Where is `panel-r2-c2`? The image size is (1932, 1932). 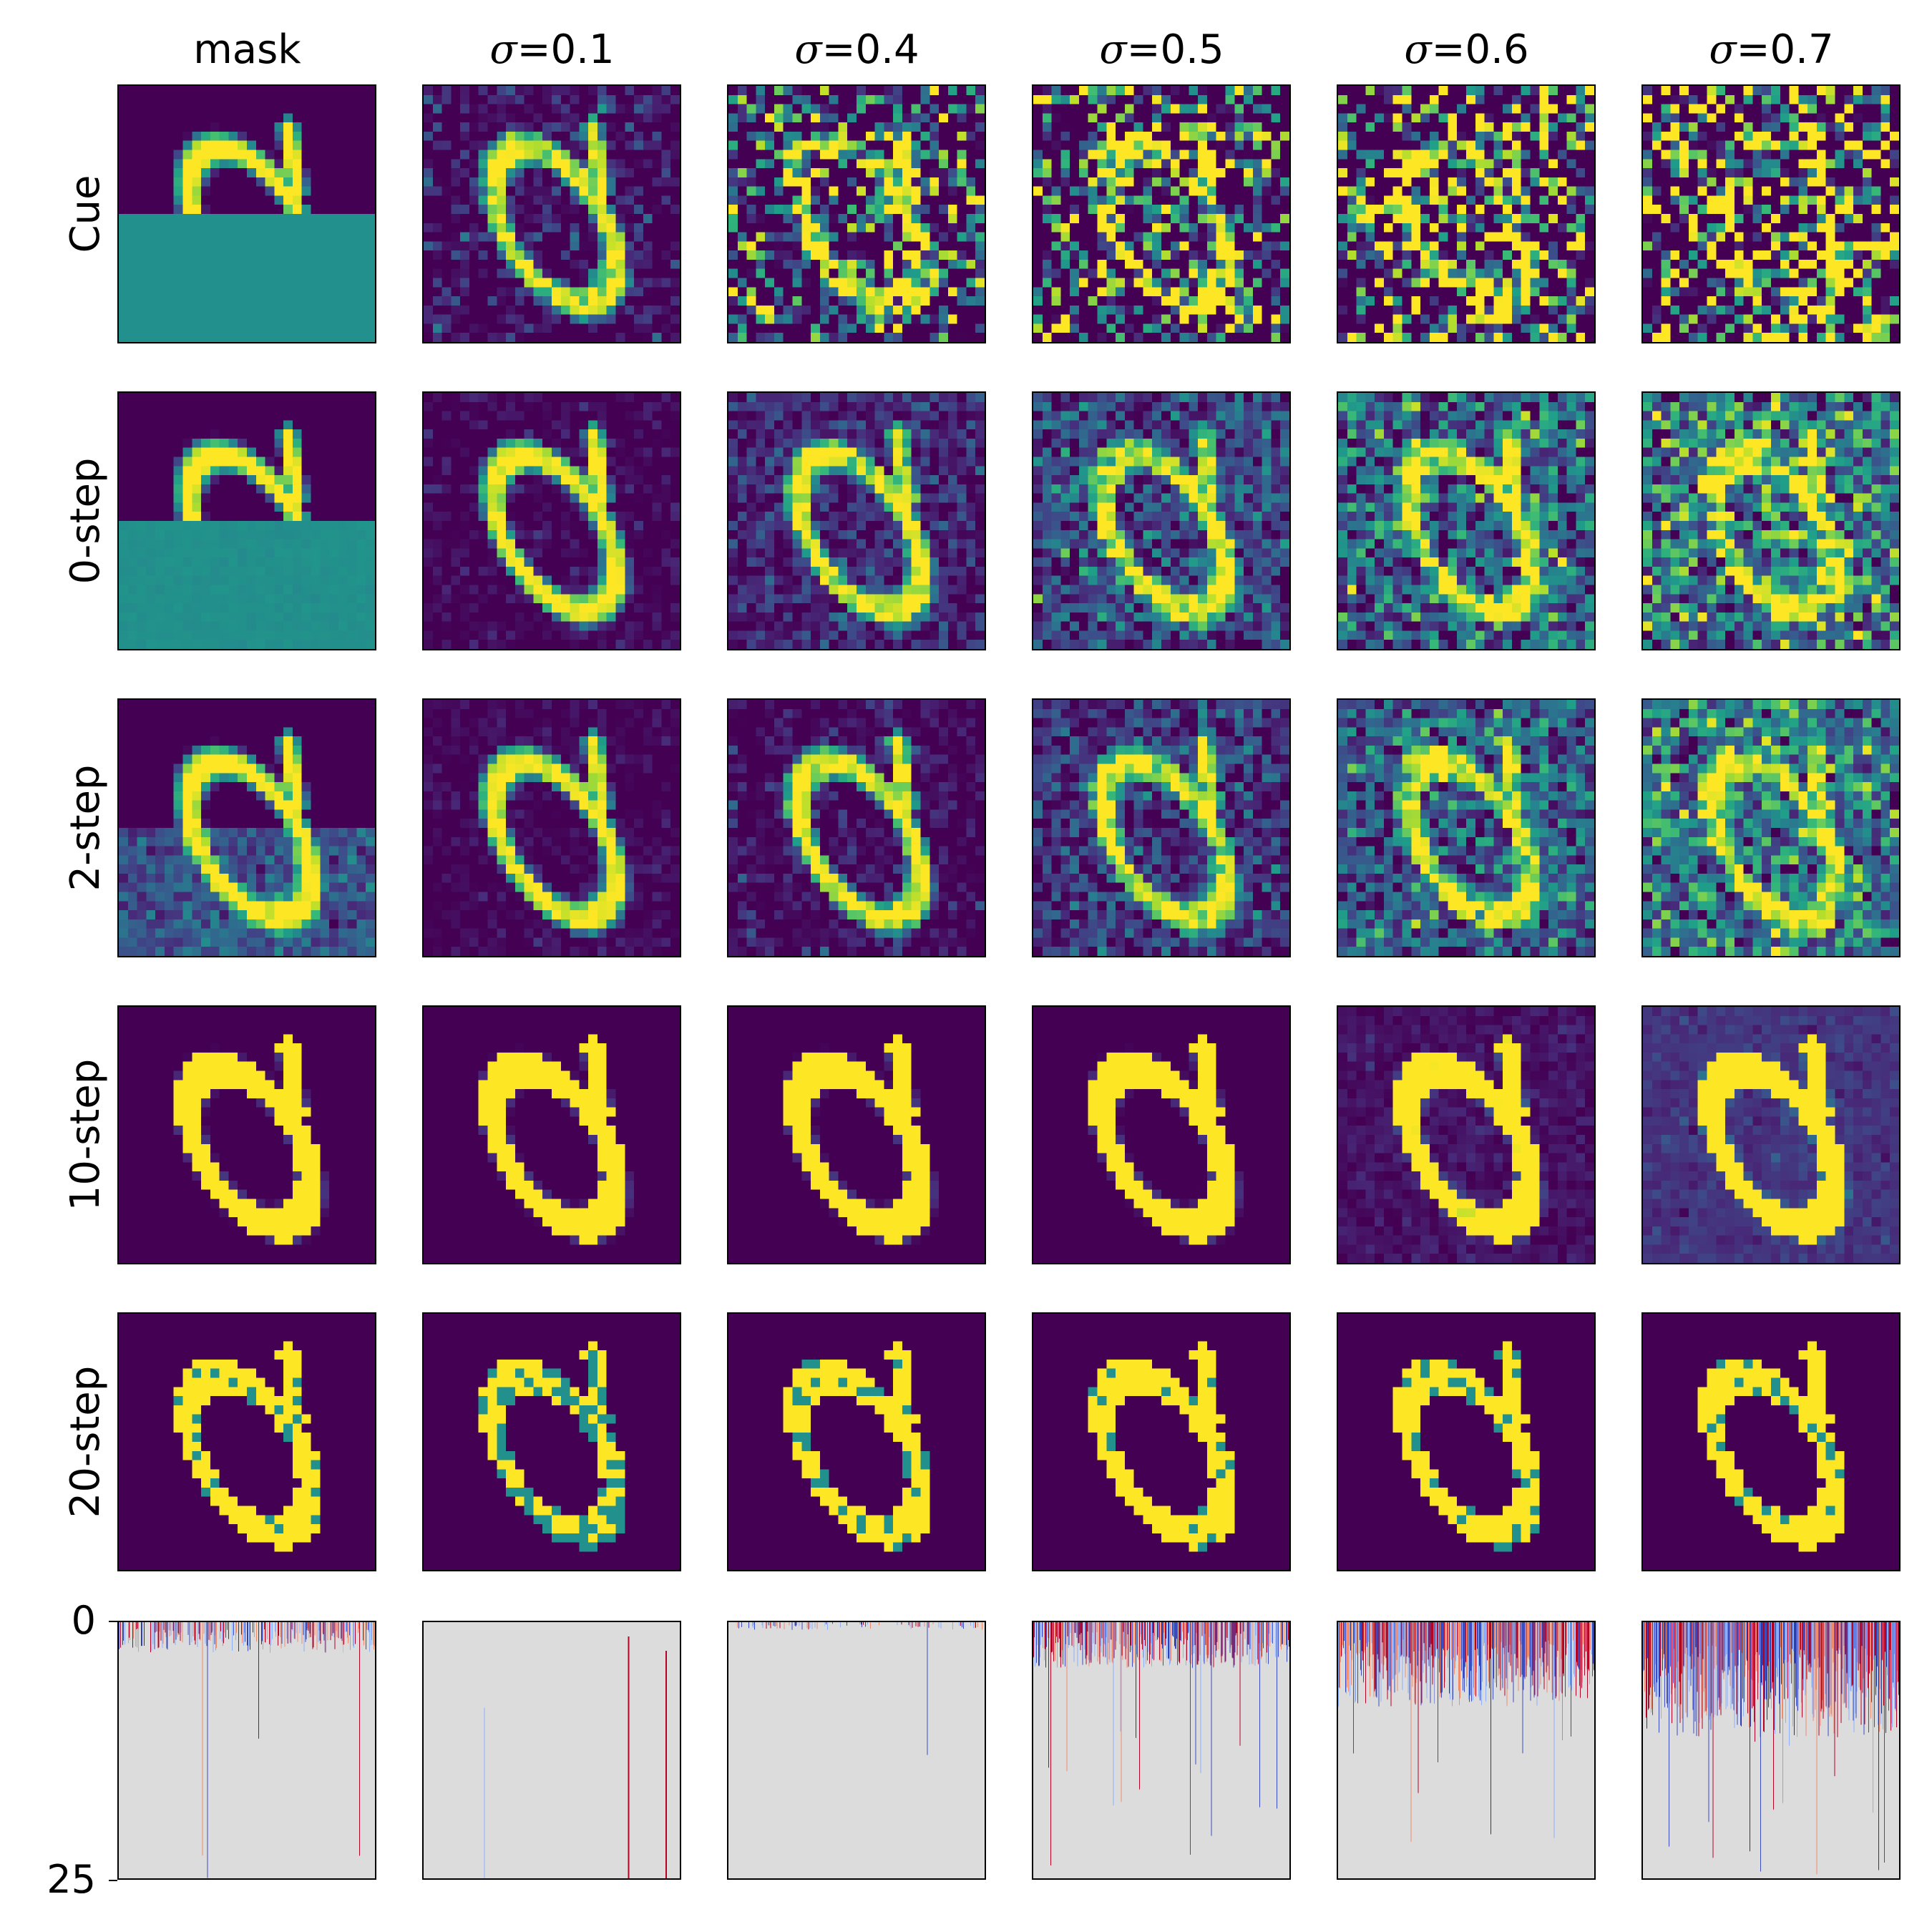
panel-r2-c2 is located at coordinates (856, 827).